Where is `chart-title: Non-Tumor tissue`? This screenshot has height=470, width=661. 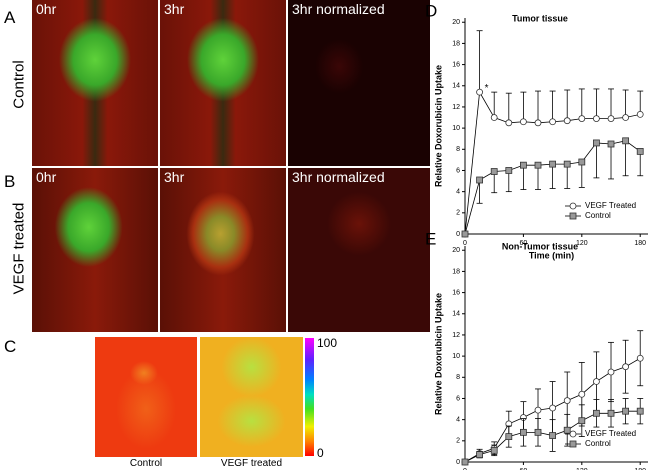 chart-title: Non-Tumor tissue is located at coordinates (540, 246).